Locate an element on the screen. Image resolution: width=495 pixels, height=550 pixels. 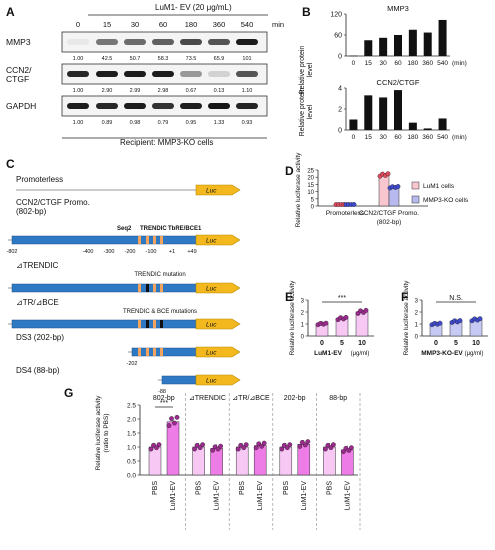
quant-value: 2.98 is located at coordinates (163, 91).